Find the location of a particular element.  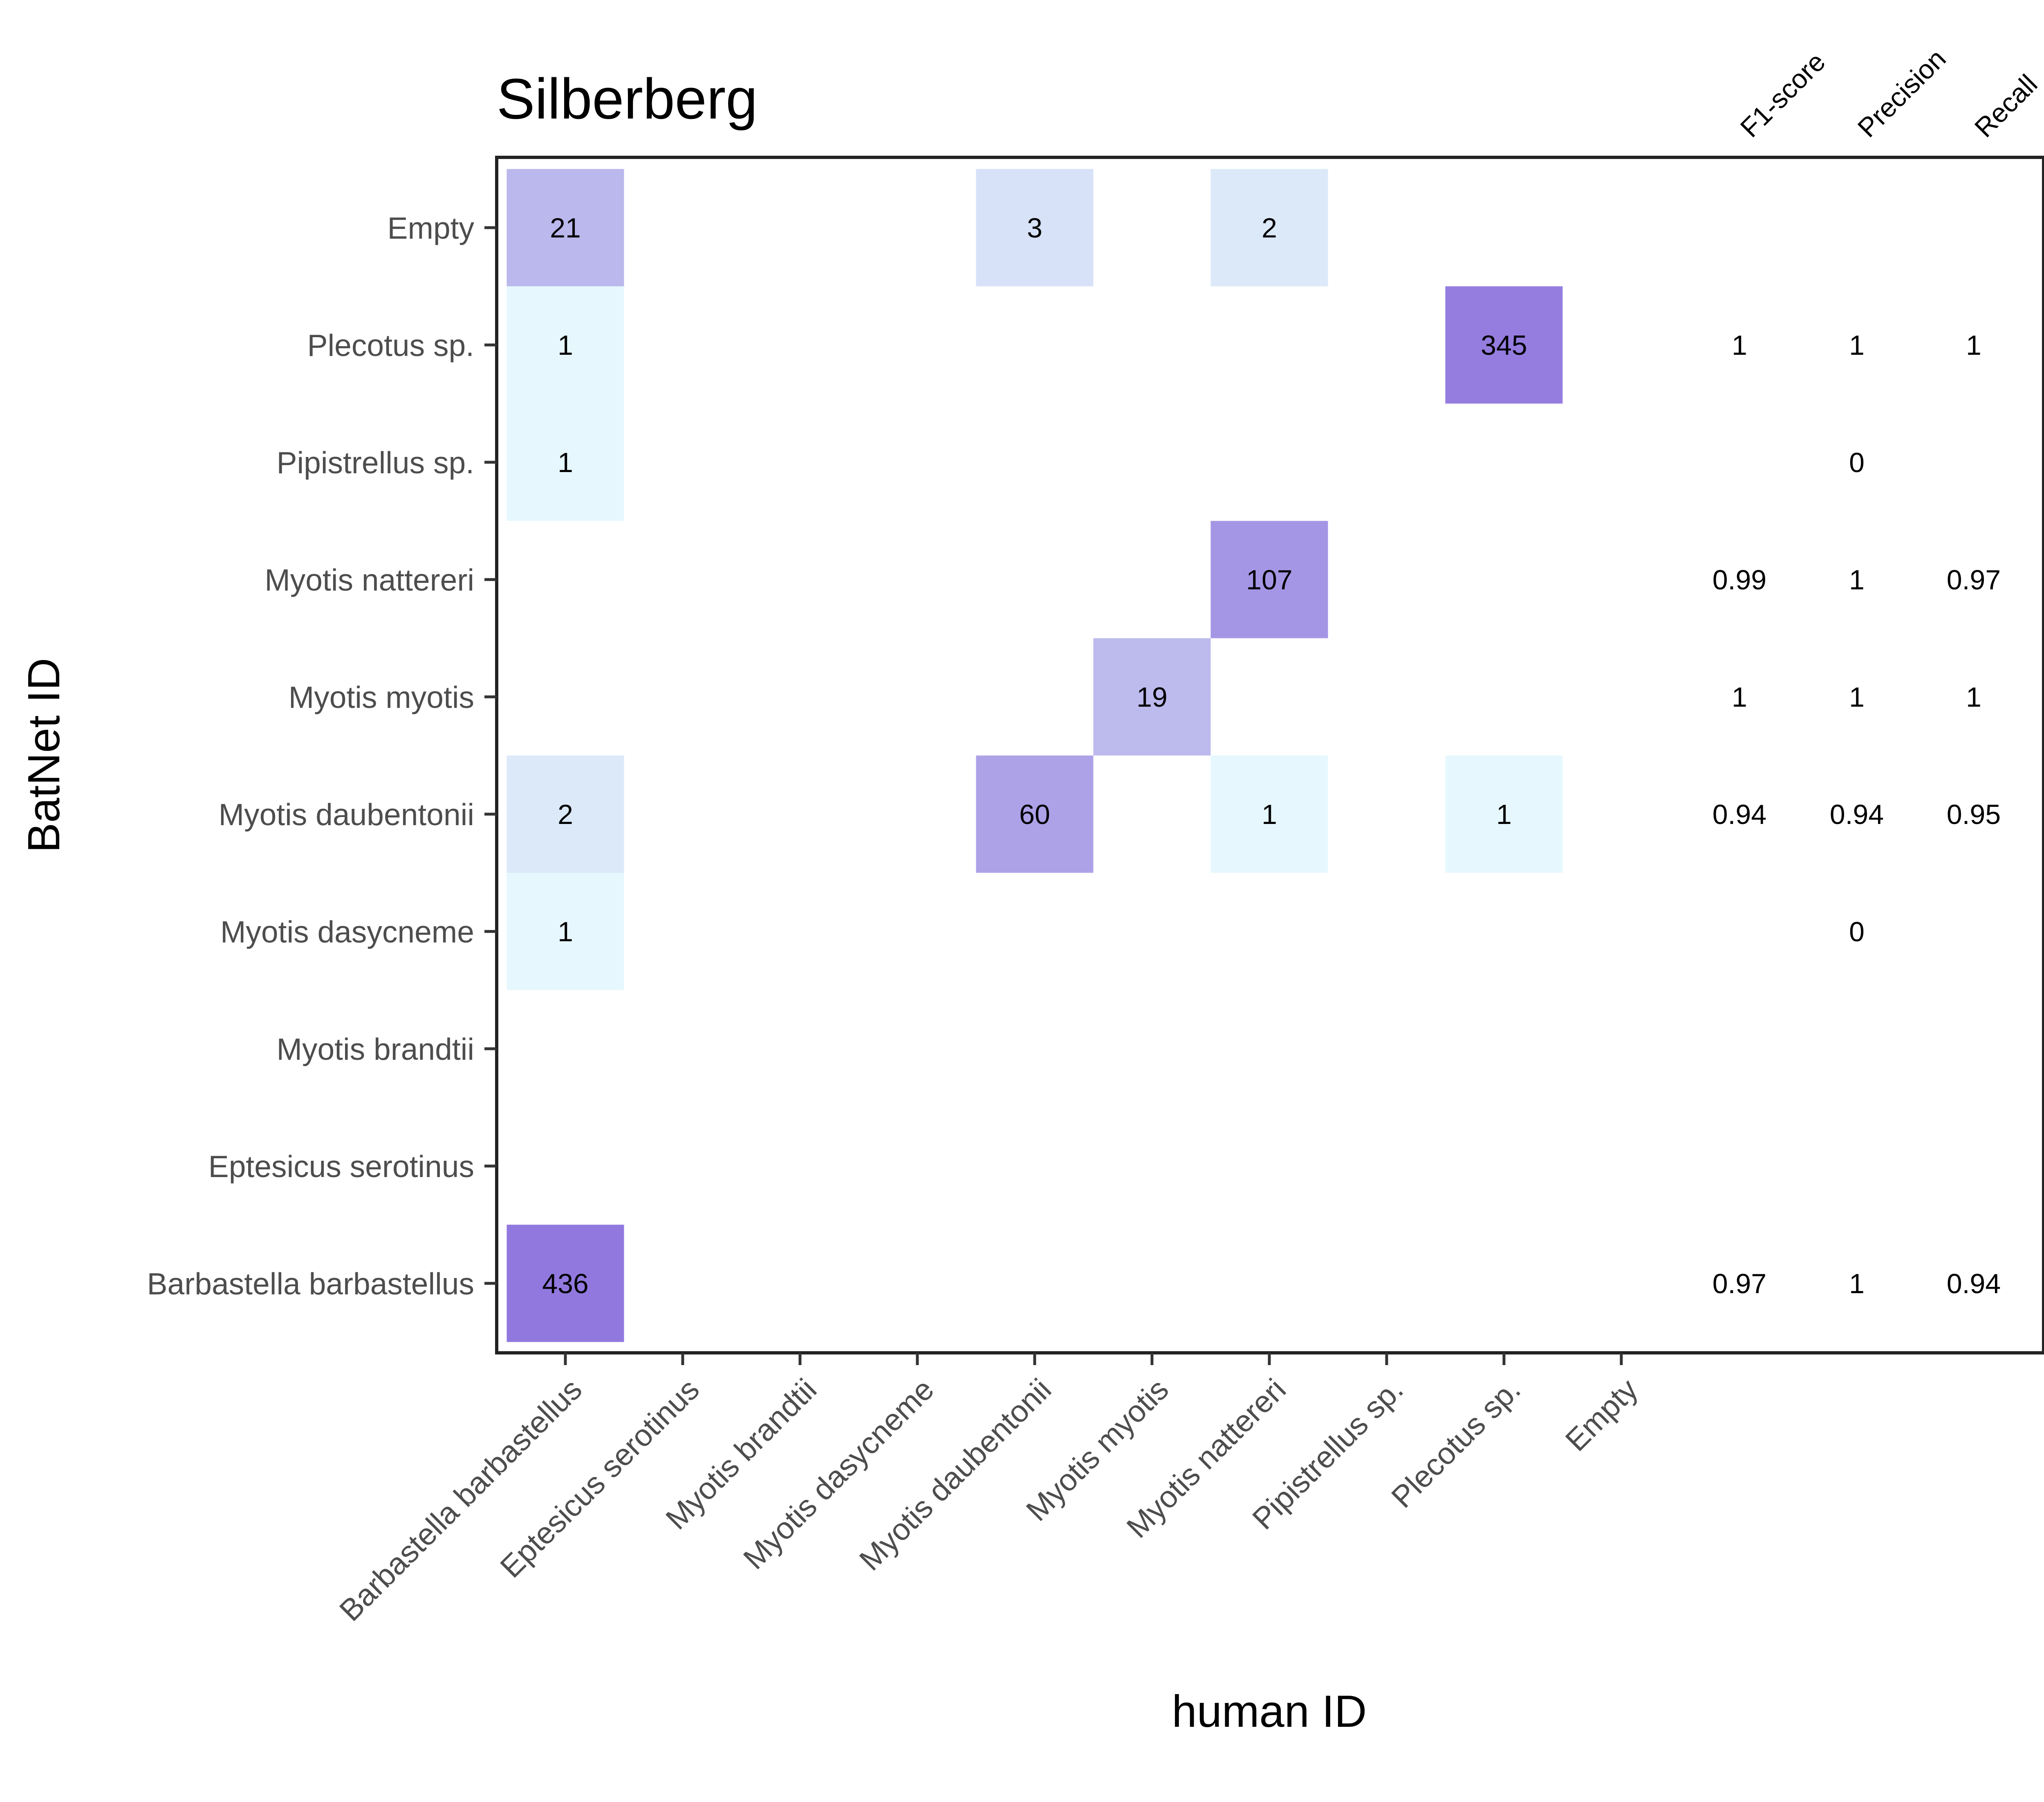

y-axis-title: BatNet ID is located at coordinates (44, 755).